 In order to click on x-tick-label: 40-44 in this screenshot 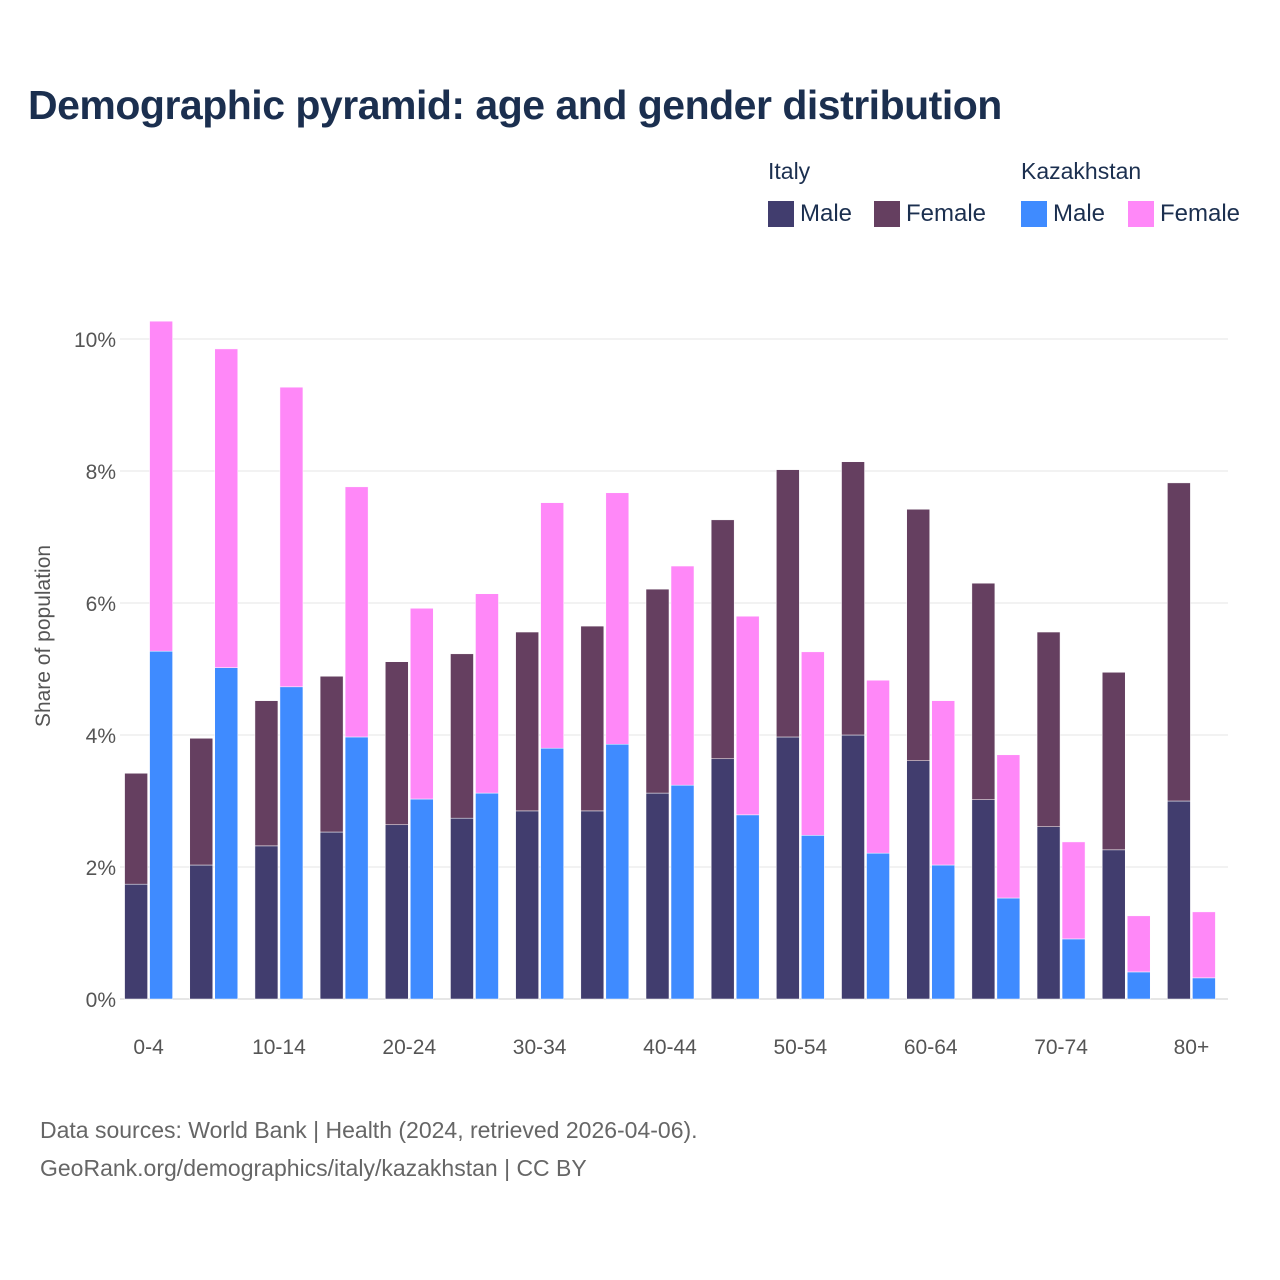, I will do `click(670, 1047)`.